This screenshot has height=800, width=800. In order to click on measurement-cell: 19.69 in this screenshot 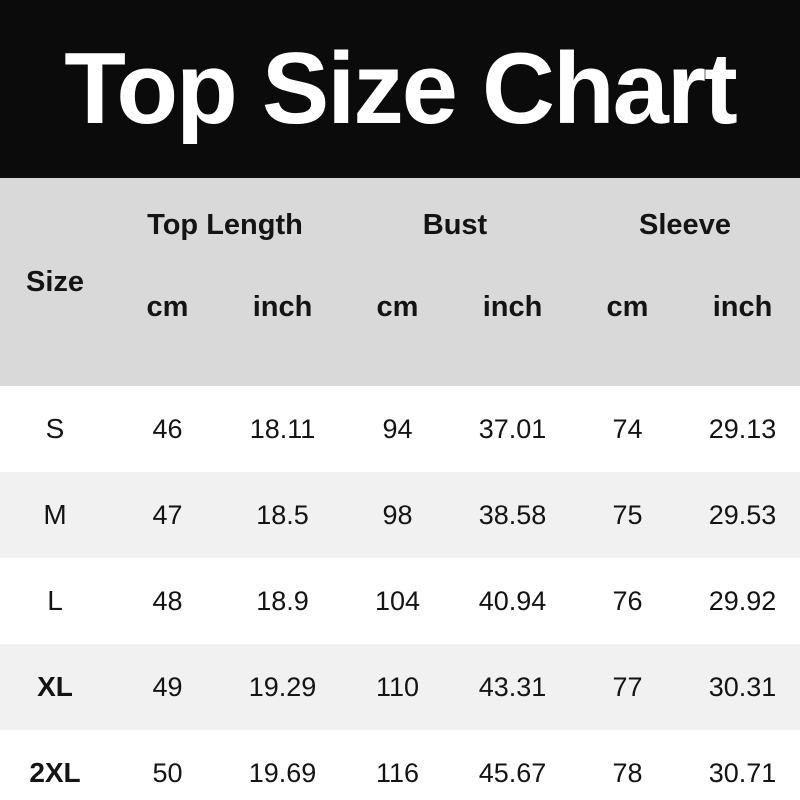, I will do `click(282, 772)`.